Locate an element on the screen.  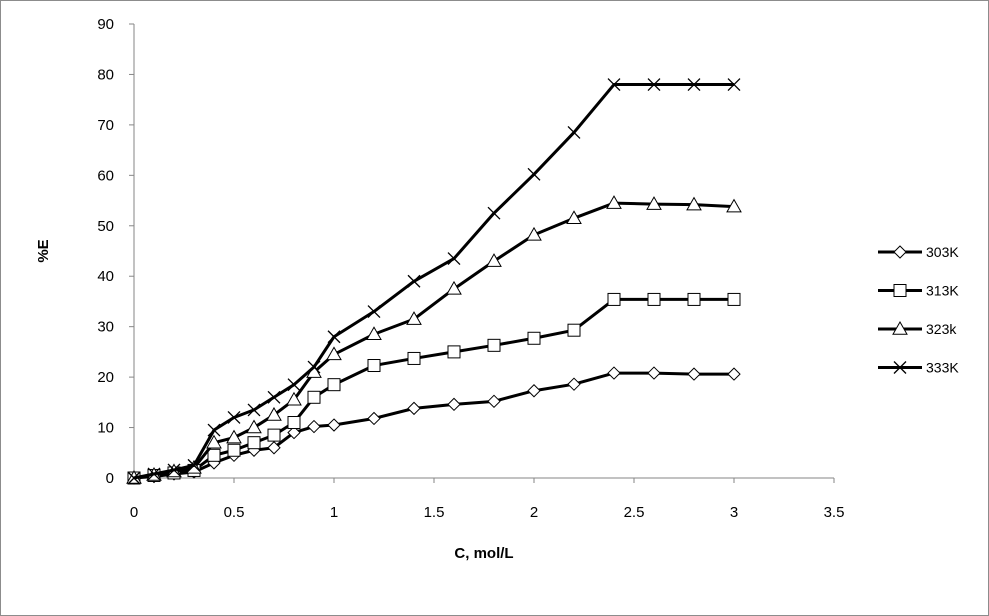
x-tick-label: 0 is located at coordinates (134, 512).